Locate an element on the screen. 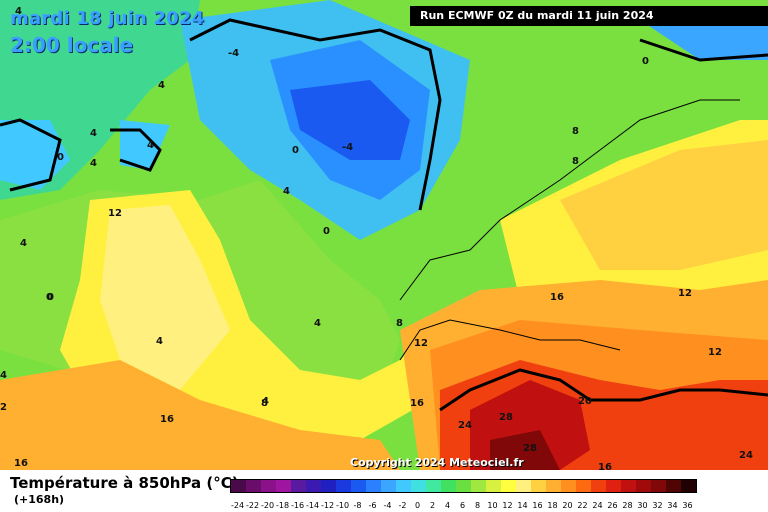 Image resolution: width=768 pixels, height=512 pixels. copyright-text: Copyright 2024 Meteociel.fr is located at coordinates (437, 462).